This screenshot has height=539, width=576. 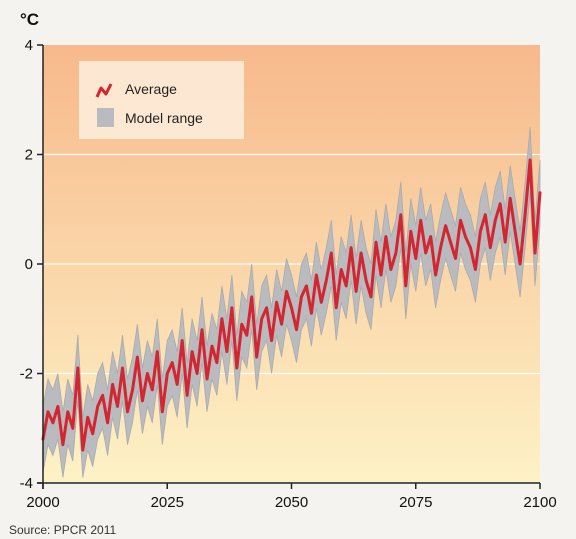 What do you see at coordinates (29, 264) in the screenshot?
I see `y-tick-label: 0` at bounding box center [29, 264].